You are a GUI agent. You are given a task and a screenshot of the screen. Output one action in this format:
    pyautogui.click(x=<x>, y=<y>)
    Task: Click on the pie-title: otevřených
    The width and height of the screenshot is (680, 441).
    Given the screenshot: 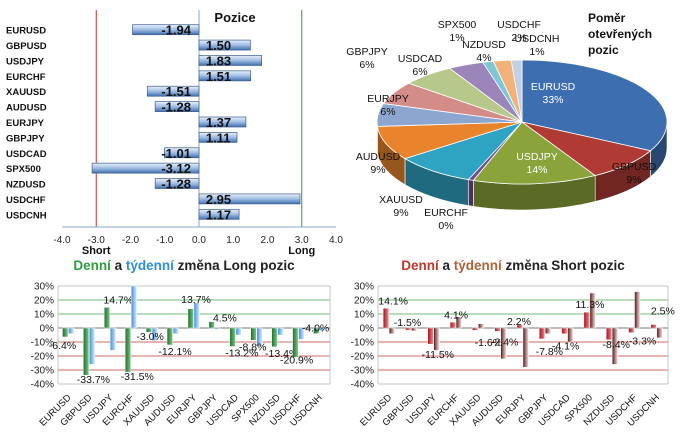 What is the action you would take?
    pyautogui.click(x=620, y=34)
    